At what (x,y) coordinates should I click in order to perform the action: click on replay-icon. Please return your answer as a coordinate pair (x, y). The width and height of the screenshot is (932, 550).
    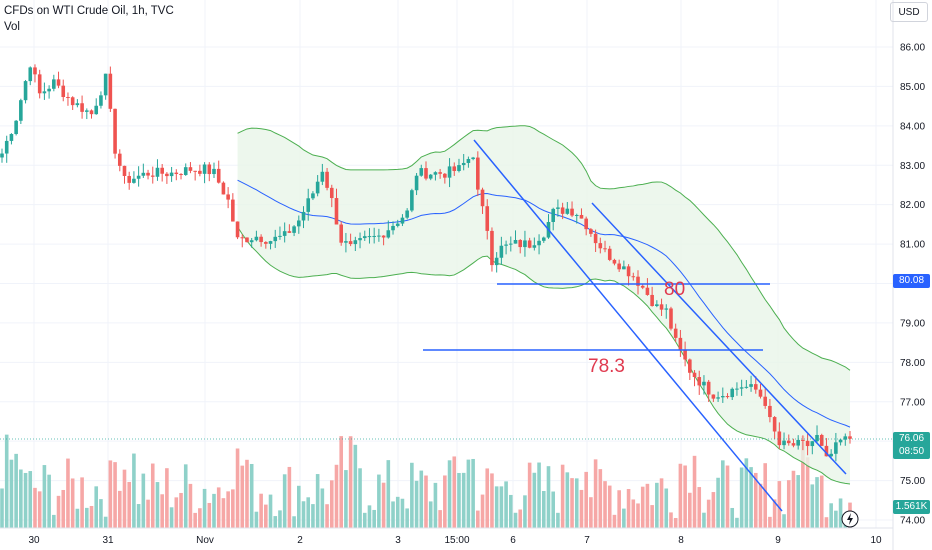
    Looking at the image, I should click on (850, 519).